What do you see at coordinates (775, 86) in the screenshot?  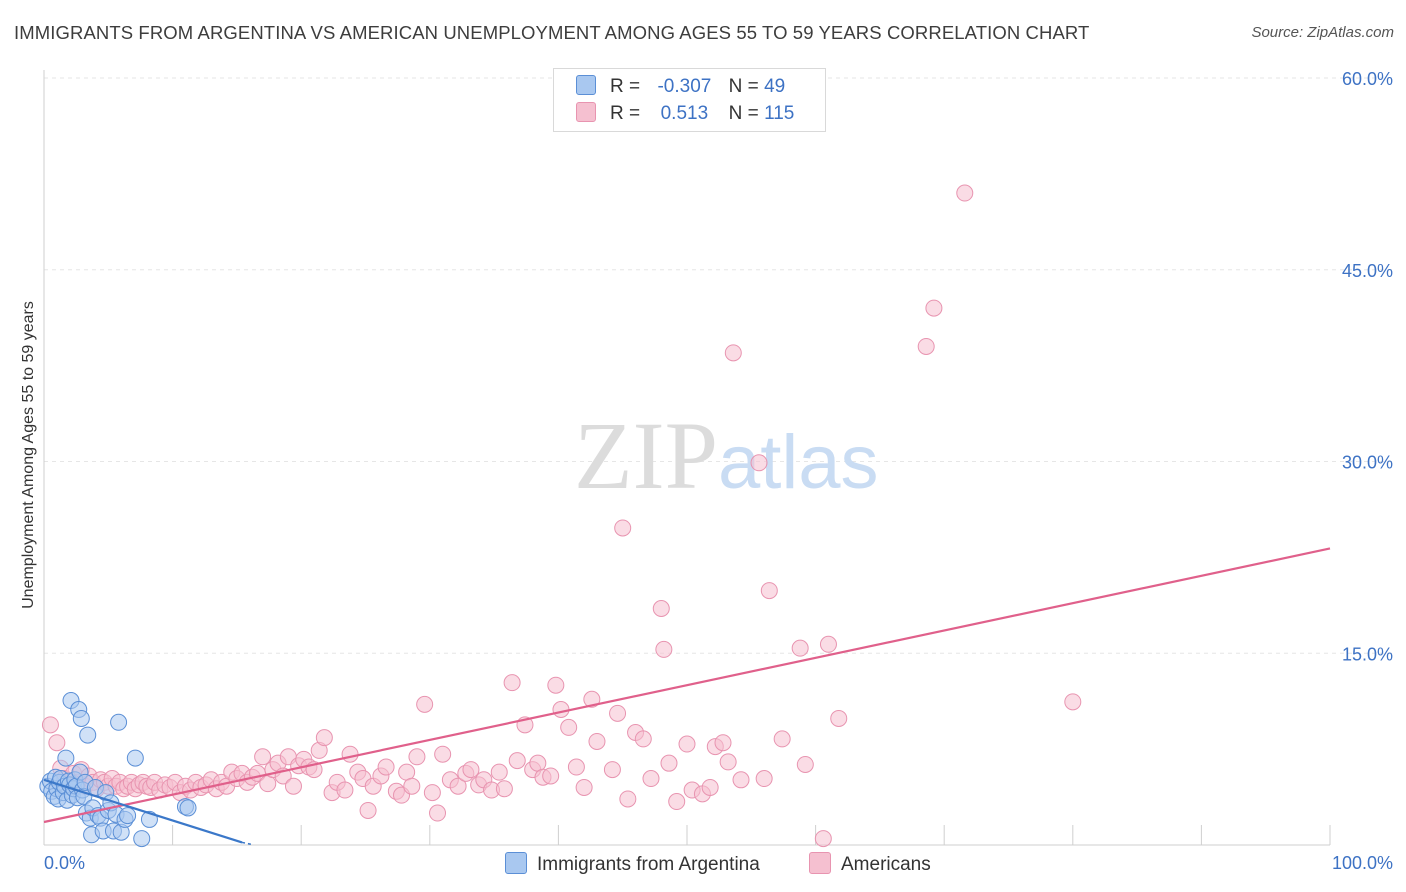 I see `legend-n-value: 49` at bounding box center [775, 86].